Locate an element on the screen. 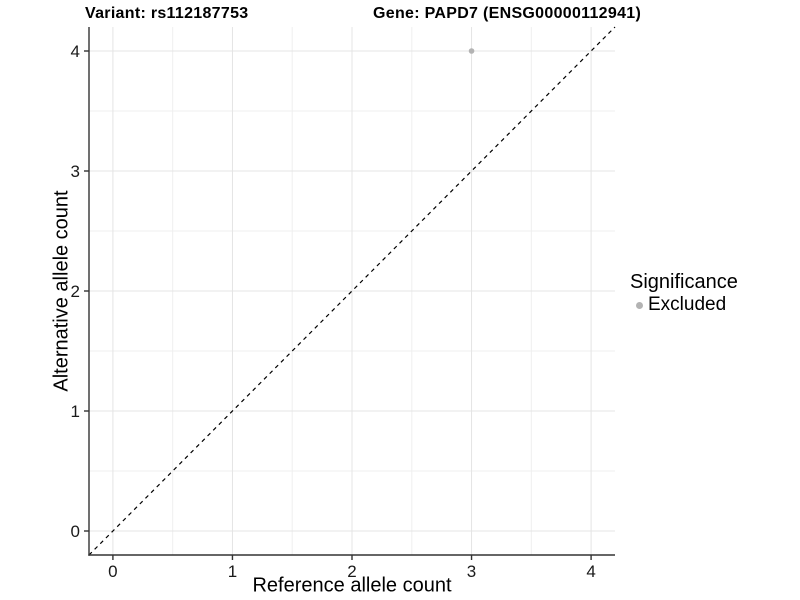 The width and height of the screenshot is (800, 600). x-tick-label: 4 is located at coordinates (590, 571).